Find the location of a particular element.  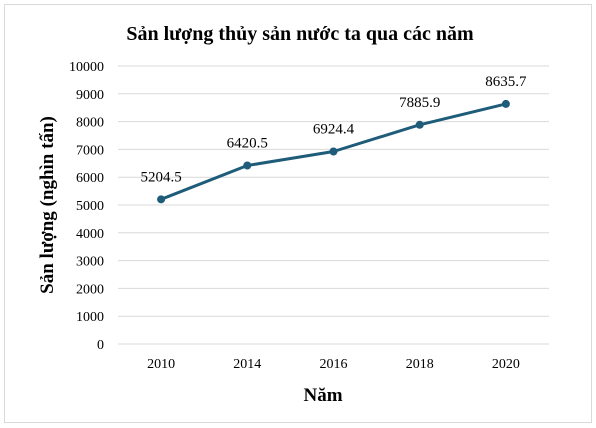

data-label: 6420.5 is located at coordinates (247, 144).